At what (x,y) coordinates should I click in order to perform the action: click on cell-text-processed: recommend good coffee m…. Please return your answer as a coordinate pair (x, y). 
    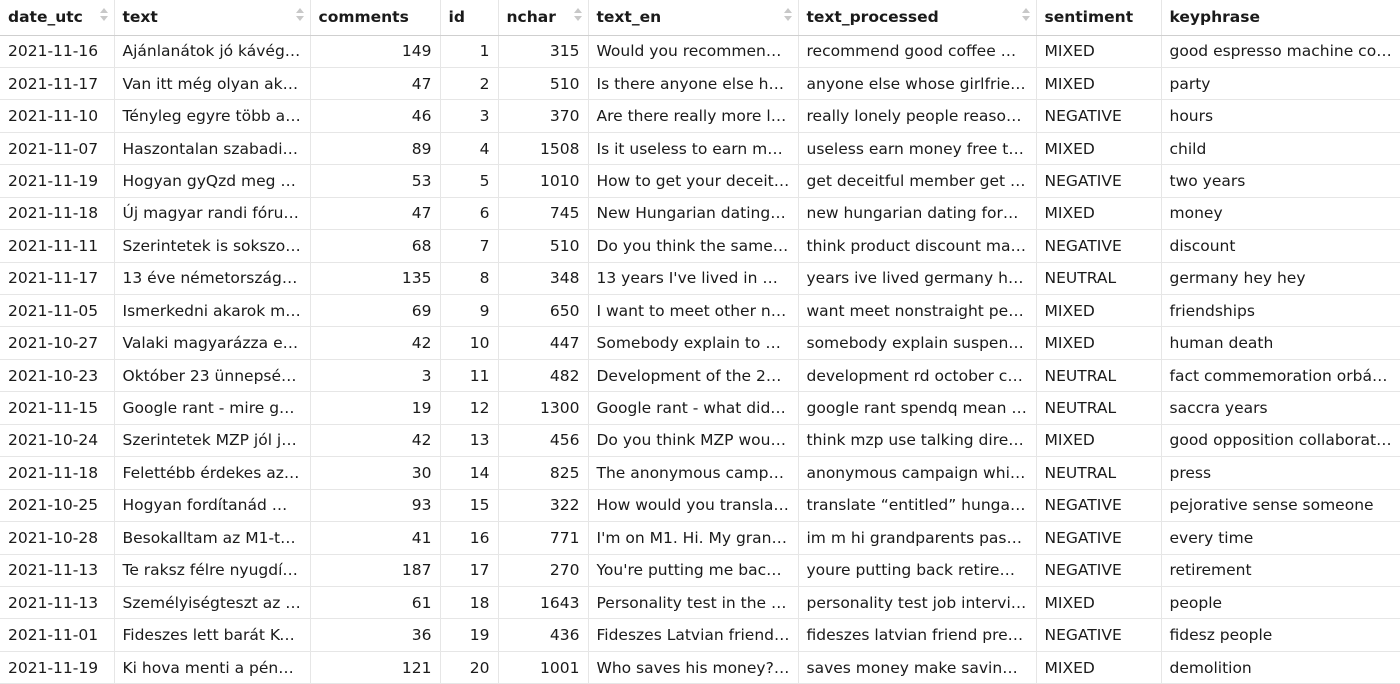
    Looking at the image, I should click on (917, 51).